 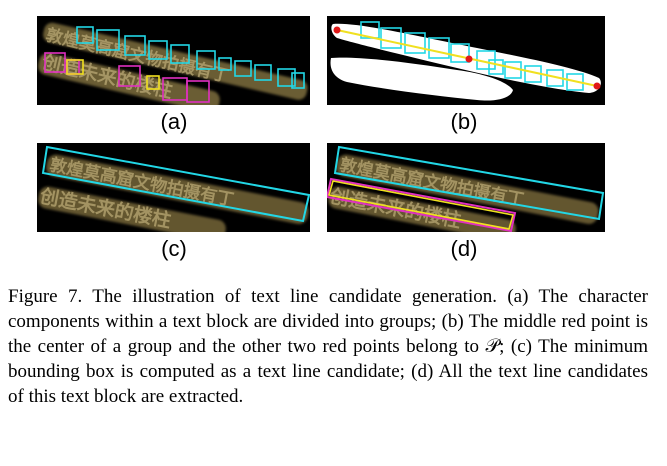 What do you see at coordinates (174, 121) in the screenshot?
I see `panel-a-label: (a)` at bounding box center [174, 121].